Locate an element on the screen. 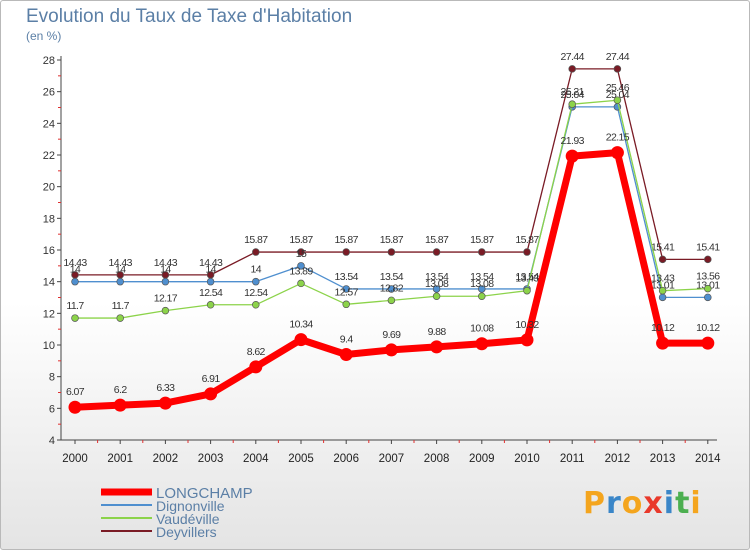 The width and height of the screenshot is (750, 550). chart-unit: (en %) is located at coordinates (44, 36).